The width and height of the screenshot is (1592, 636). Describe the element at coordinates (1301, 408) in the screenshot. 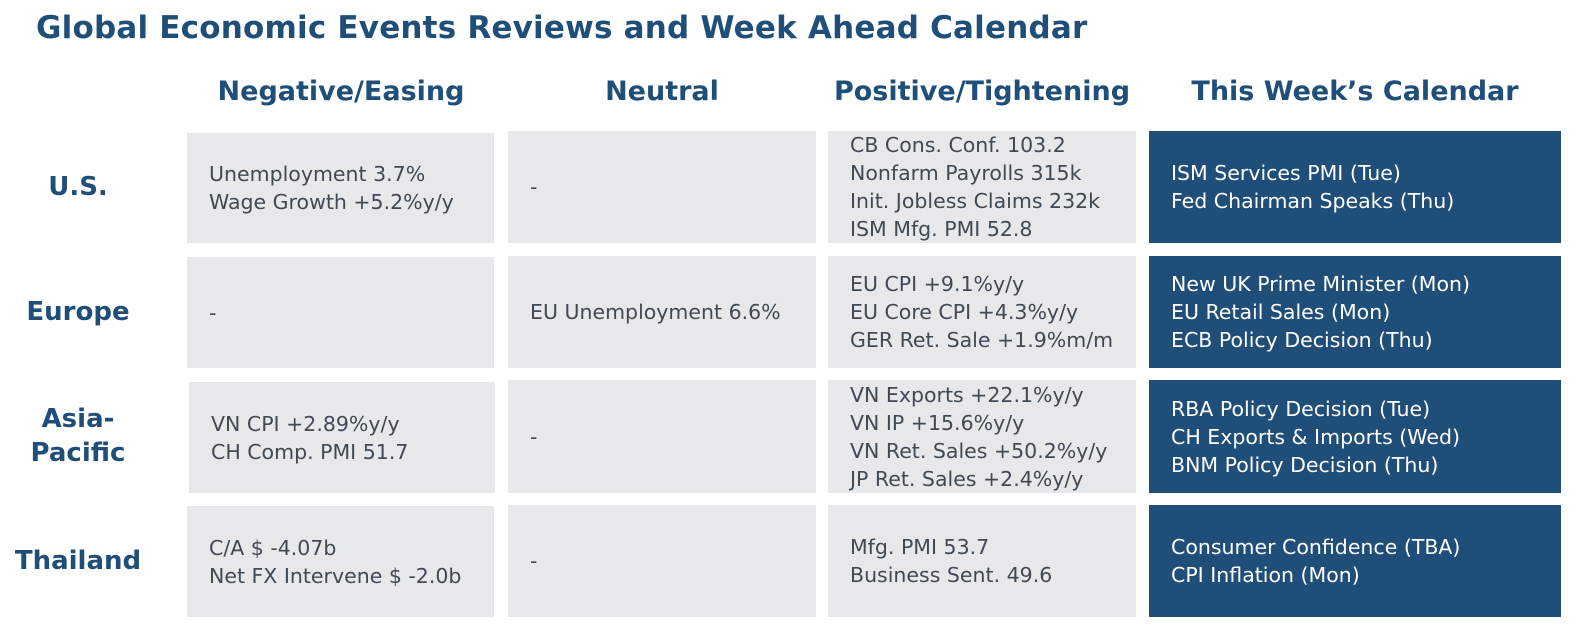

I see `cell-line: RBA Policy Decision (Tue)` at that location.